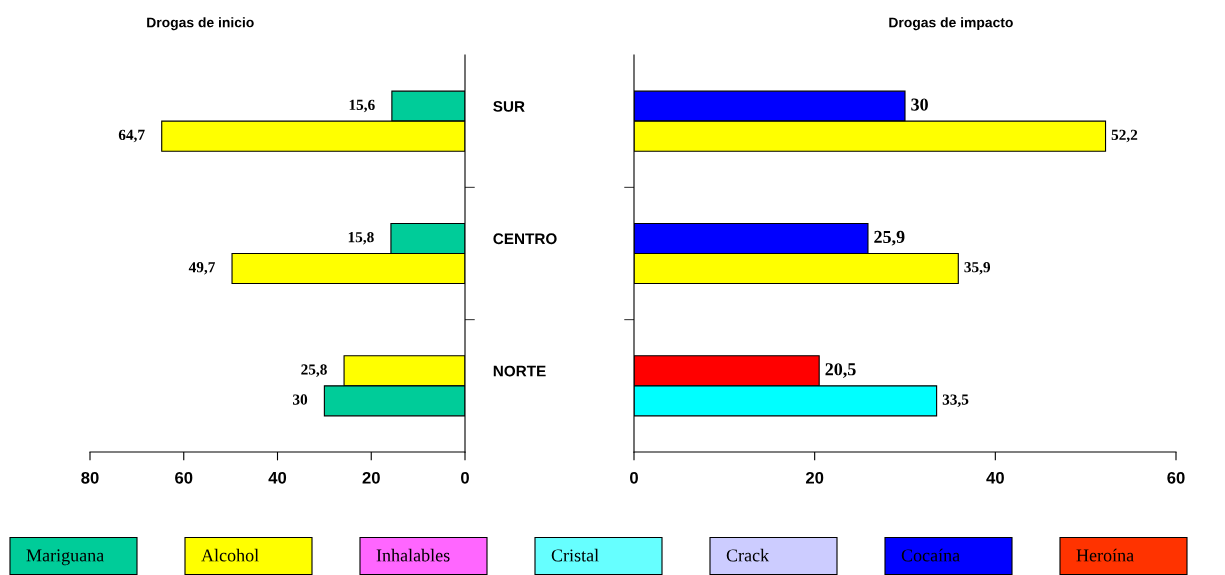 The width and height of the screenshot is (1225, 575). What do you see at coordinates (1124, 136) in the screenshot?
I see `data-label: 52,2` at bounding box center [1124, 136].